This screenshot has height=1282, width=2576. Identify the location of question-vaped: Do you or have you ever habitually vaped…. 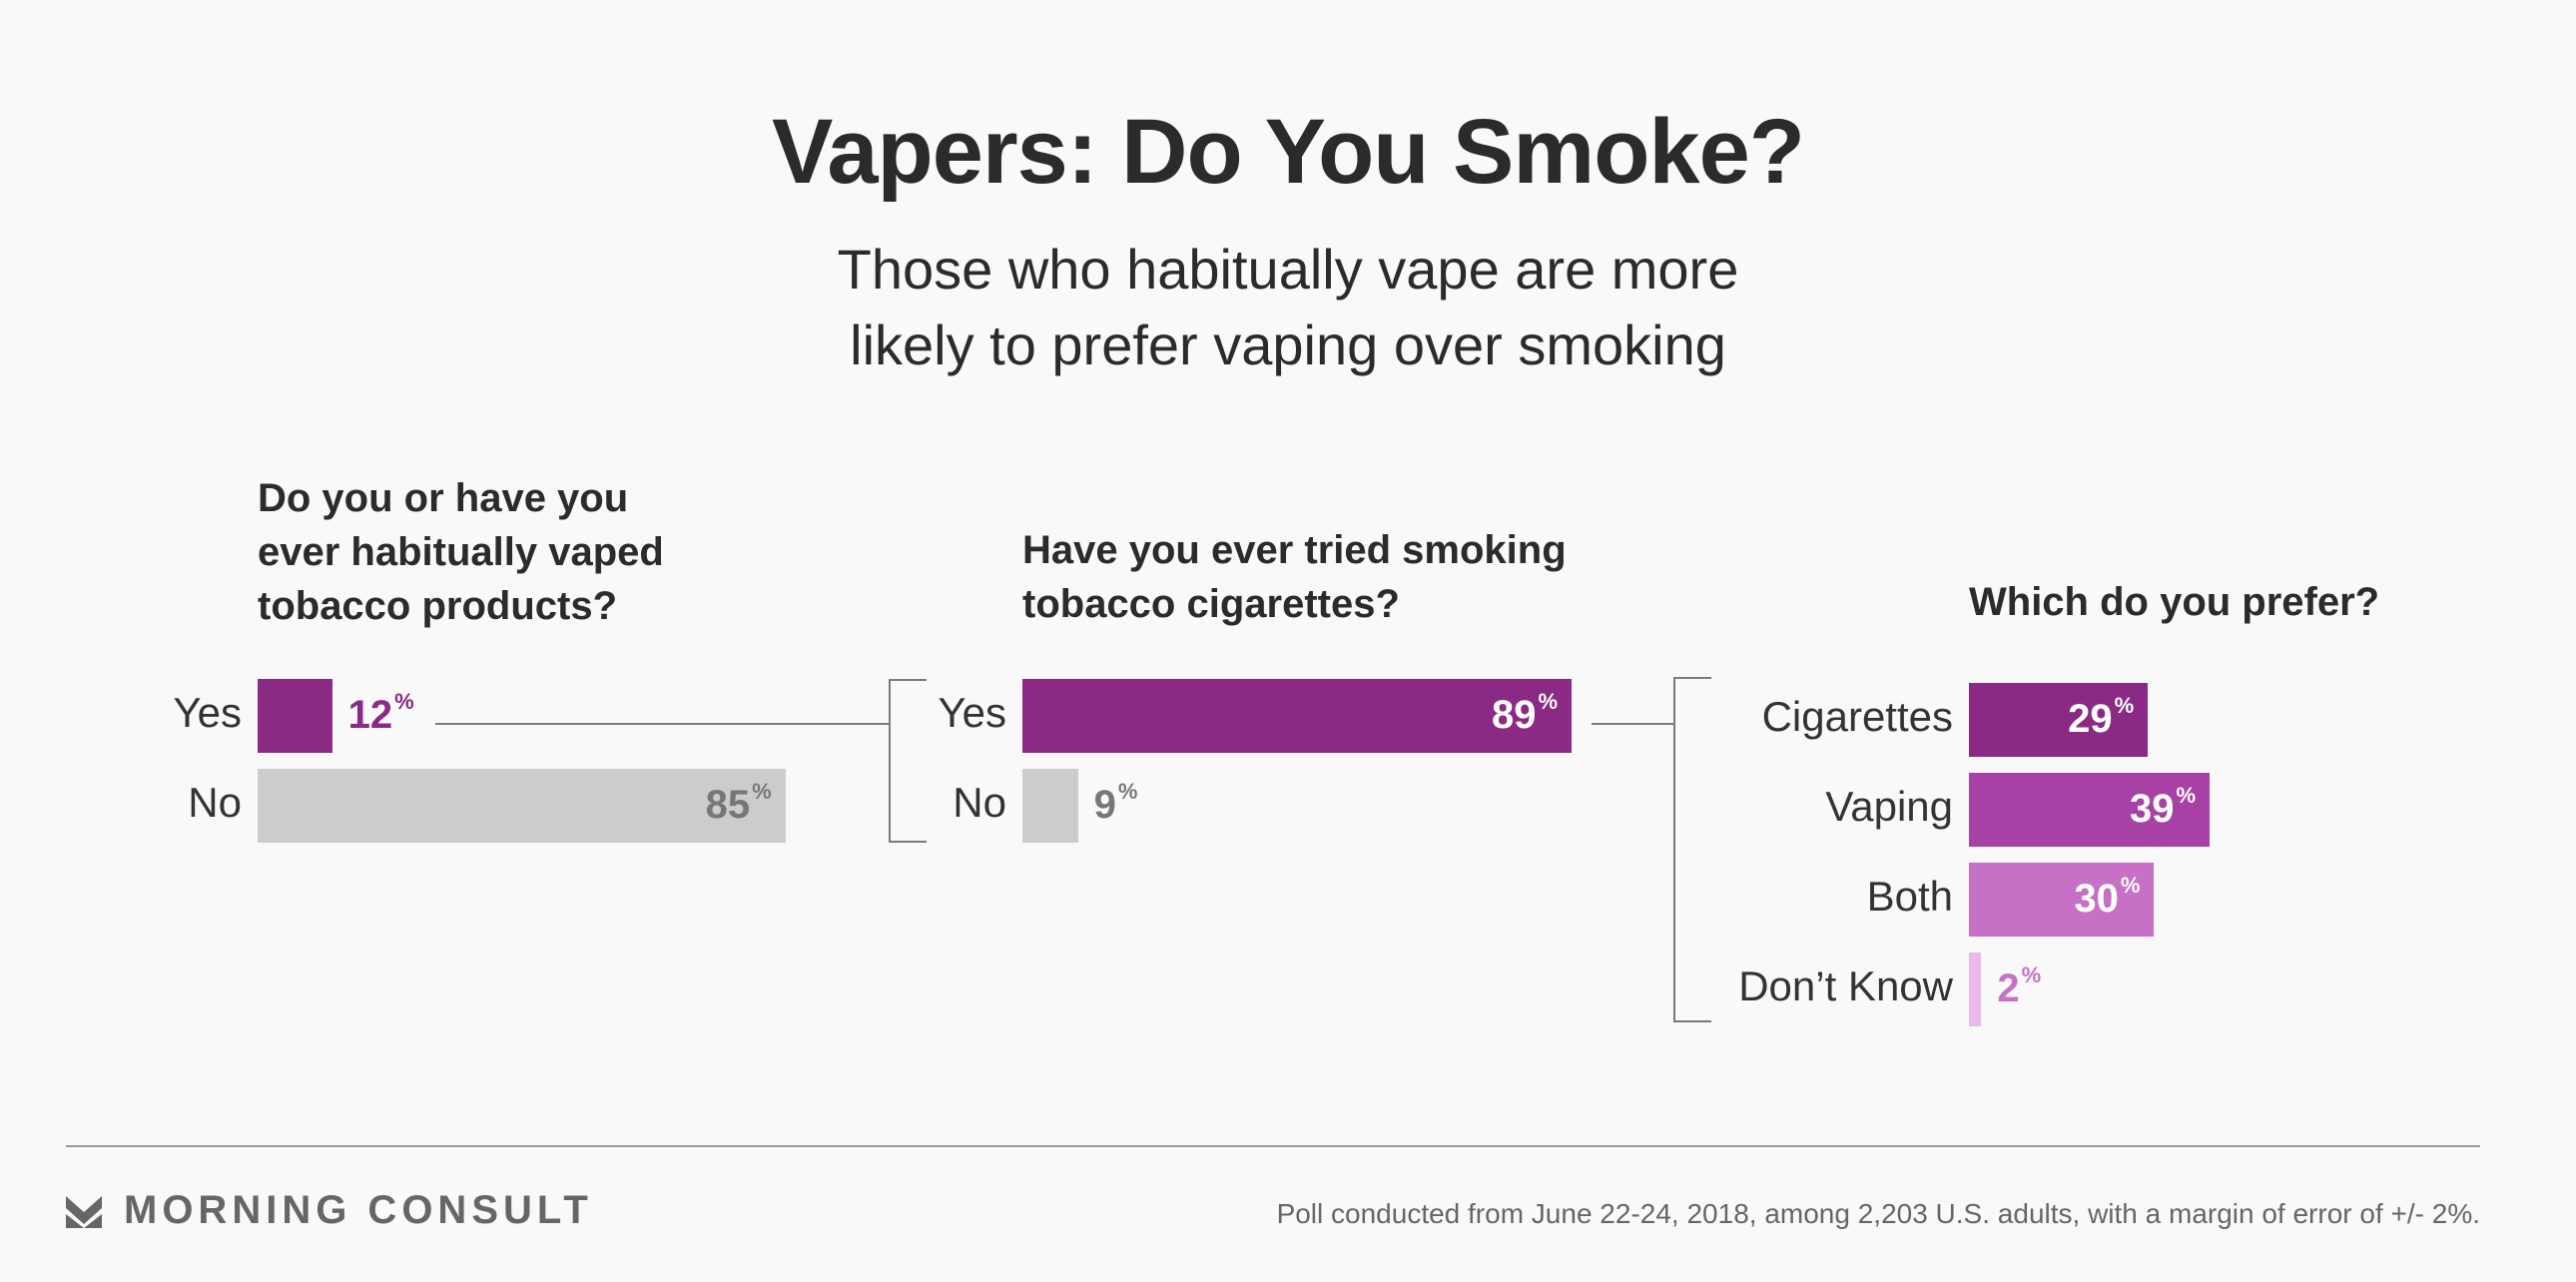
(461, 552).